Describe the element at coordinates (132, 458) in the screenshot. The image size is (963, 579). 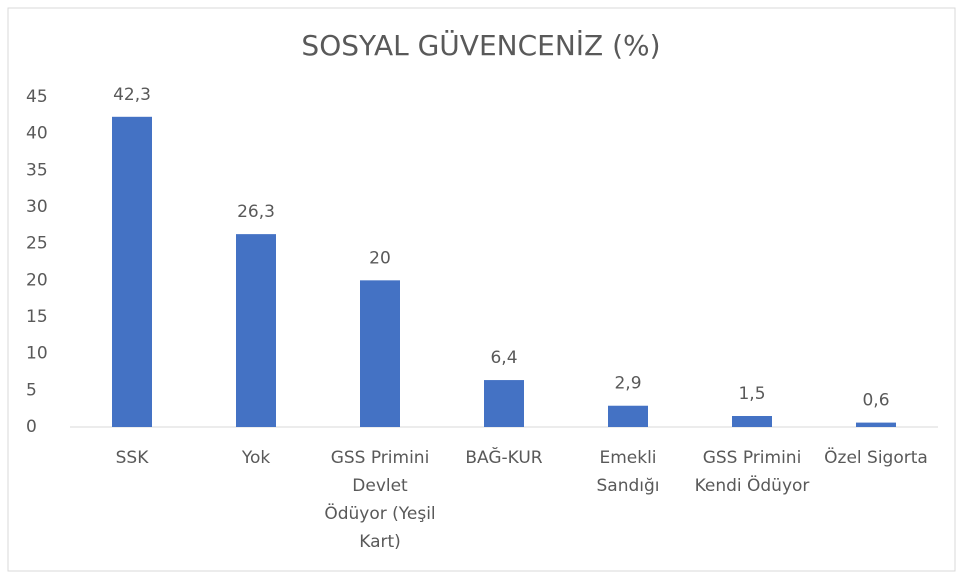
I see `x-tick-label: SSK` at that location.